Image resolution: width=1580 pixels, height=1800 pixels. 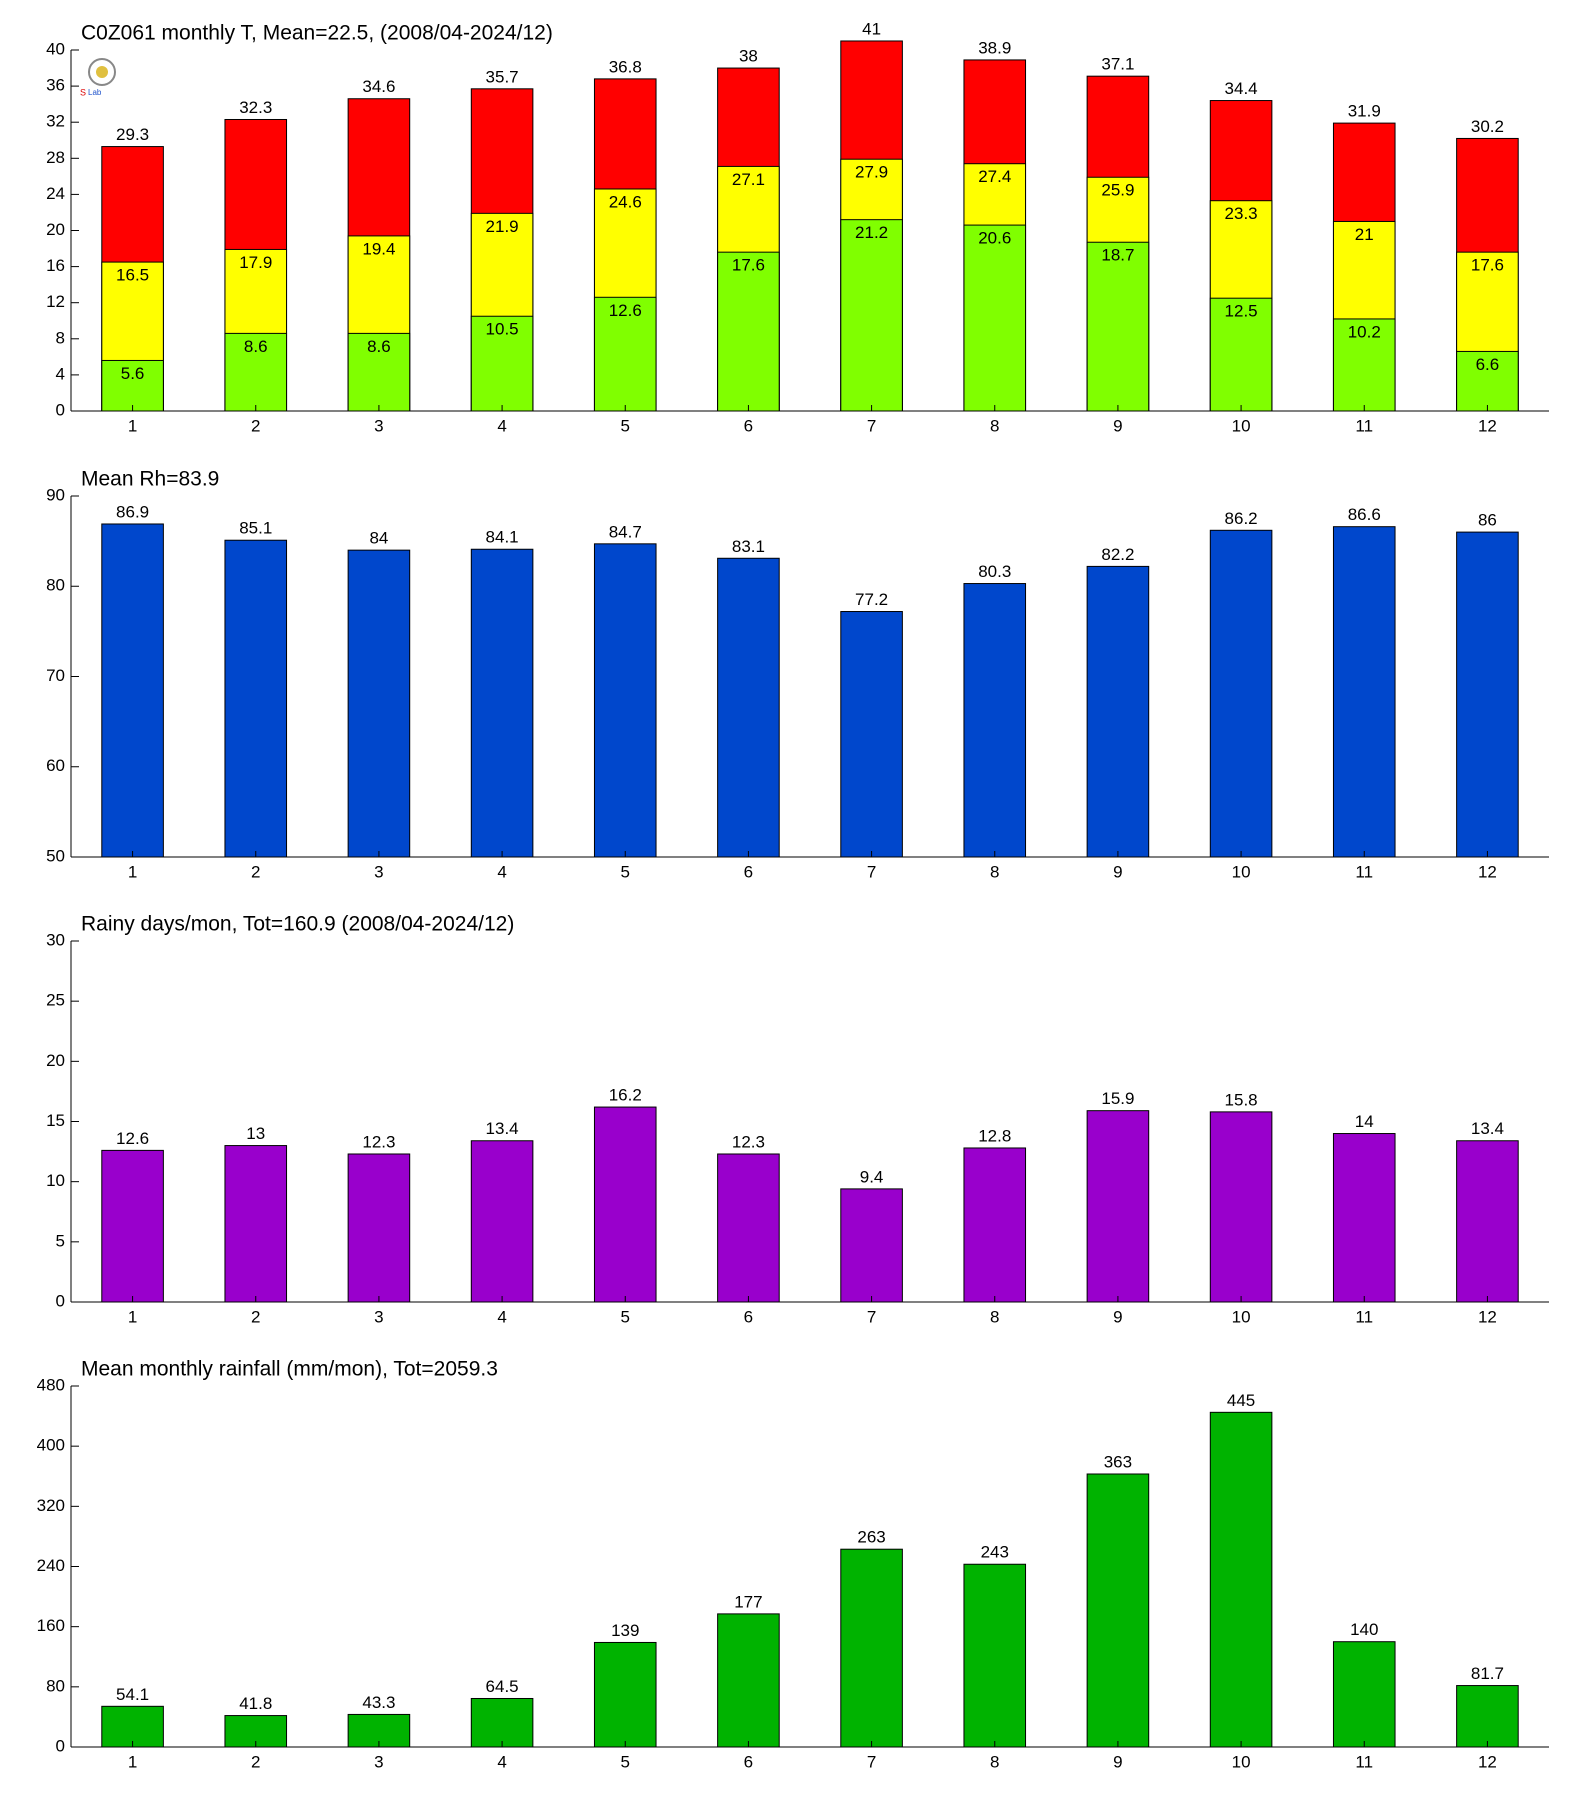 I want to click on value-label: 12.5, so click(x=1241, y=311).